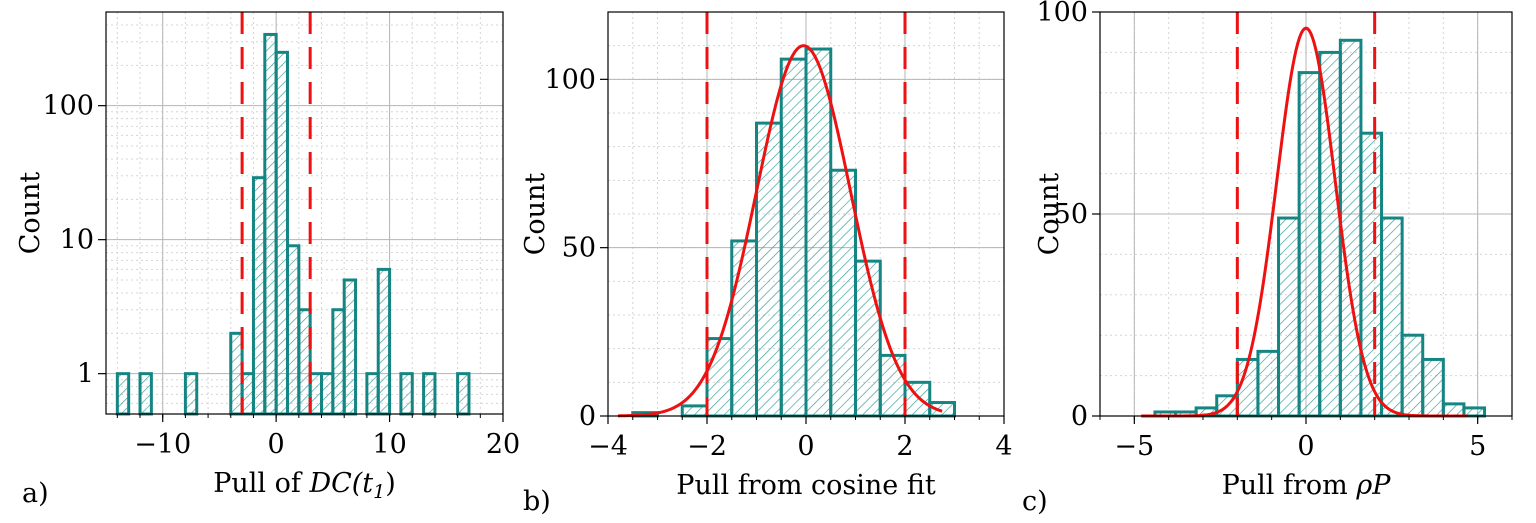 This screenshot has height=523, width=1536. What do you see at coordinates (707, 446) in the screenshot?
I see `x-tick-label: −2` at bounding box center [707, 446].